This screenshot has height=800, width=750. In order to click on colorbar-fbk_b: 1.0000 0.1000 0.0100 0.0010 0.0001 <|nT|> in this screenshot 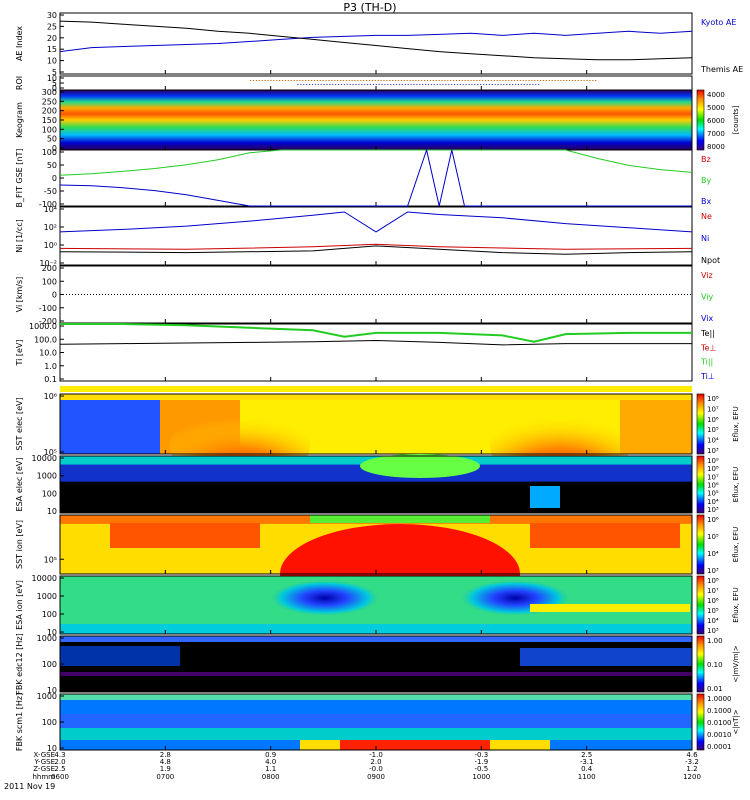, I will do `click(718, 722)`.